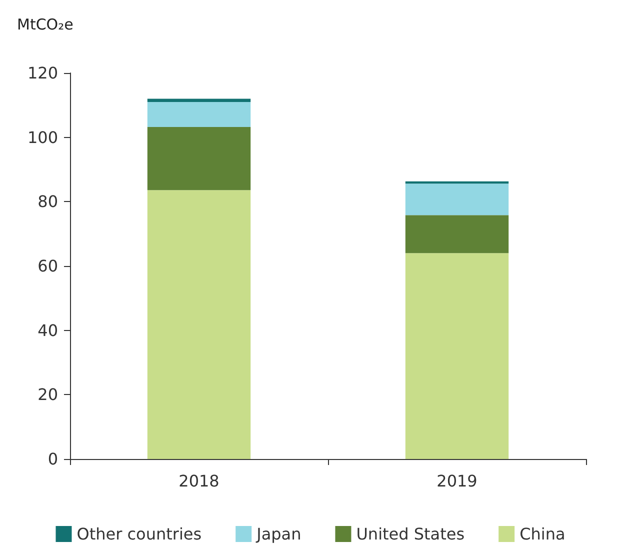 The width and height of the screenshot is (621, 549). Describe the element at coordinates (139, 534) in the screenshot. I see `legend-label: Other countries` at that location.